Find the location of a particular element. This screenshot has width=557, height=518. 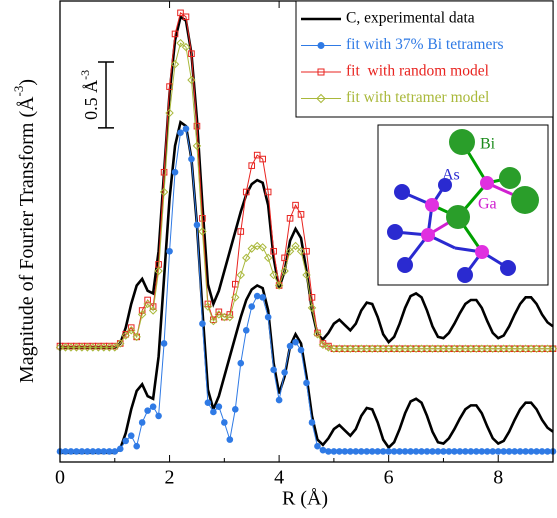

scale-bar-label-main: 0.5 Å is located at coordinates (91, 100).